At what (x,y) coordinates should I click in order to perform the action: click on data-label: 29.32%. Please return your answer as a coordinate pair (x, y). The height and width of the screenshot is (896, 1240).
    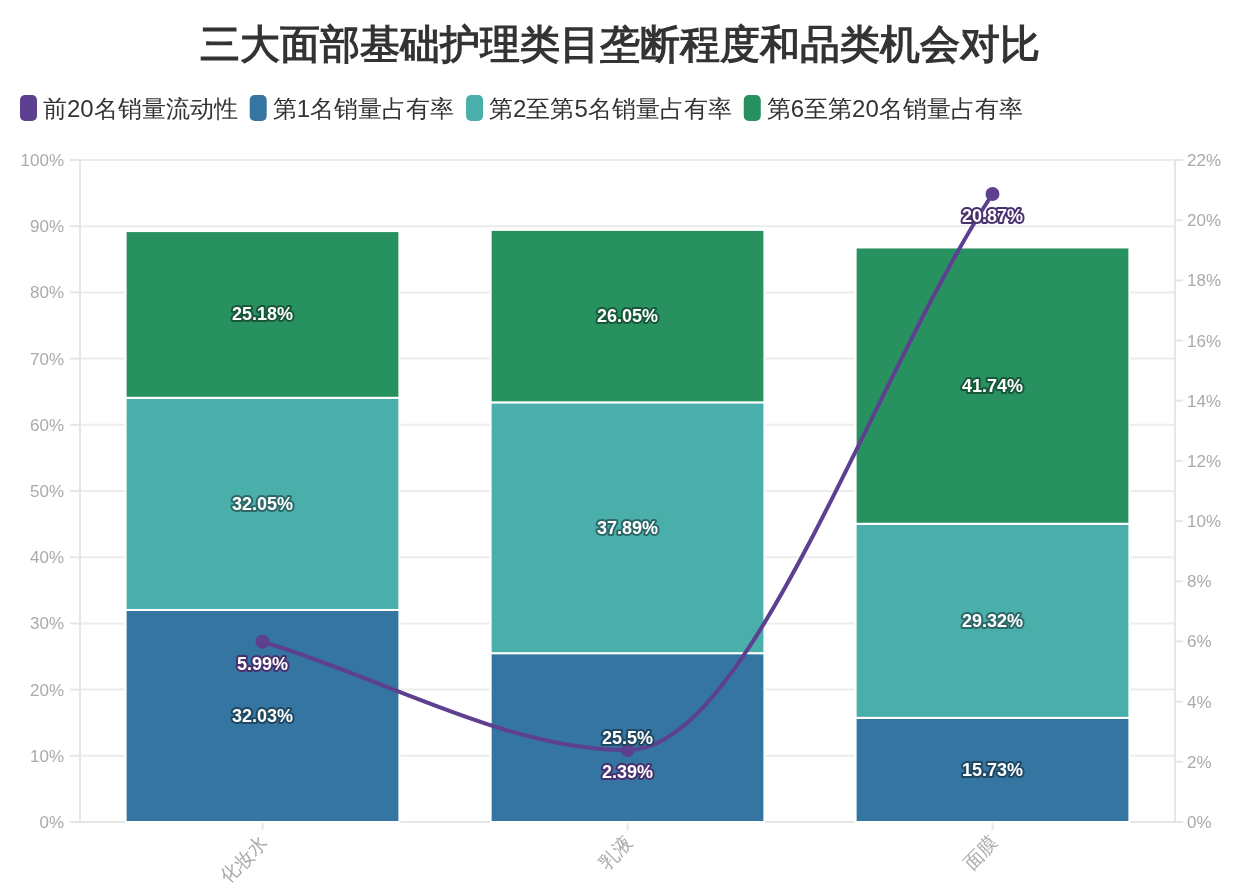
    Looking at the image, I should click on (992, 620).